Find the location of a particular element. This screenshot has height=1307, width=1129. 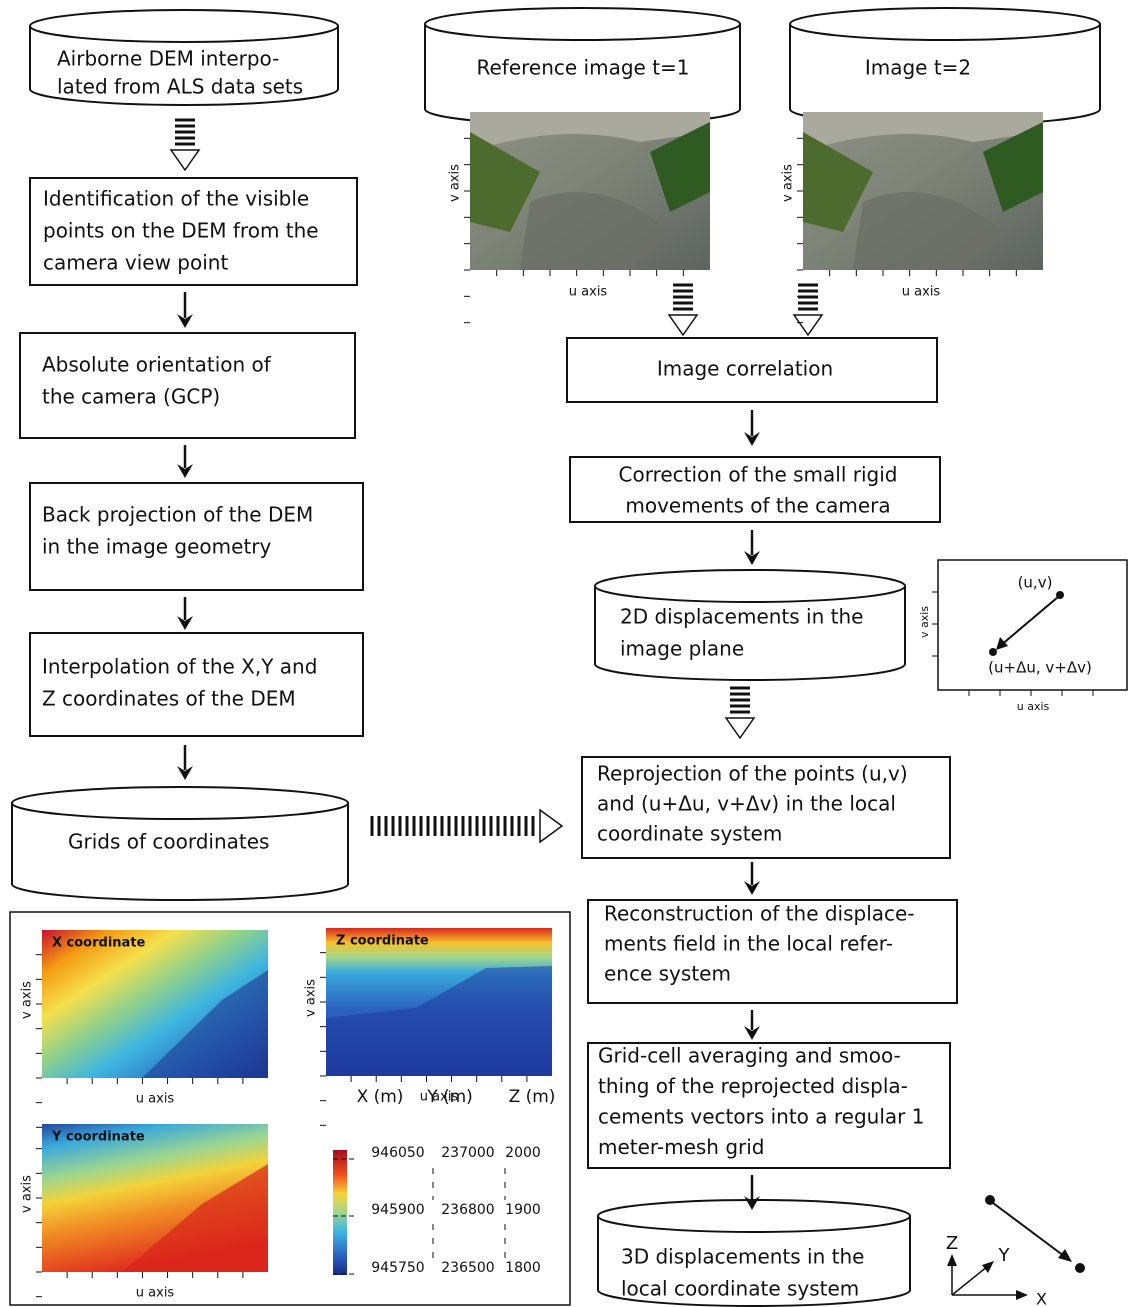

legend-value: 2000 is located at coordinates (523, 1153).